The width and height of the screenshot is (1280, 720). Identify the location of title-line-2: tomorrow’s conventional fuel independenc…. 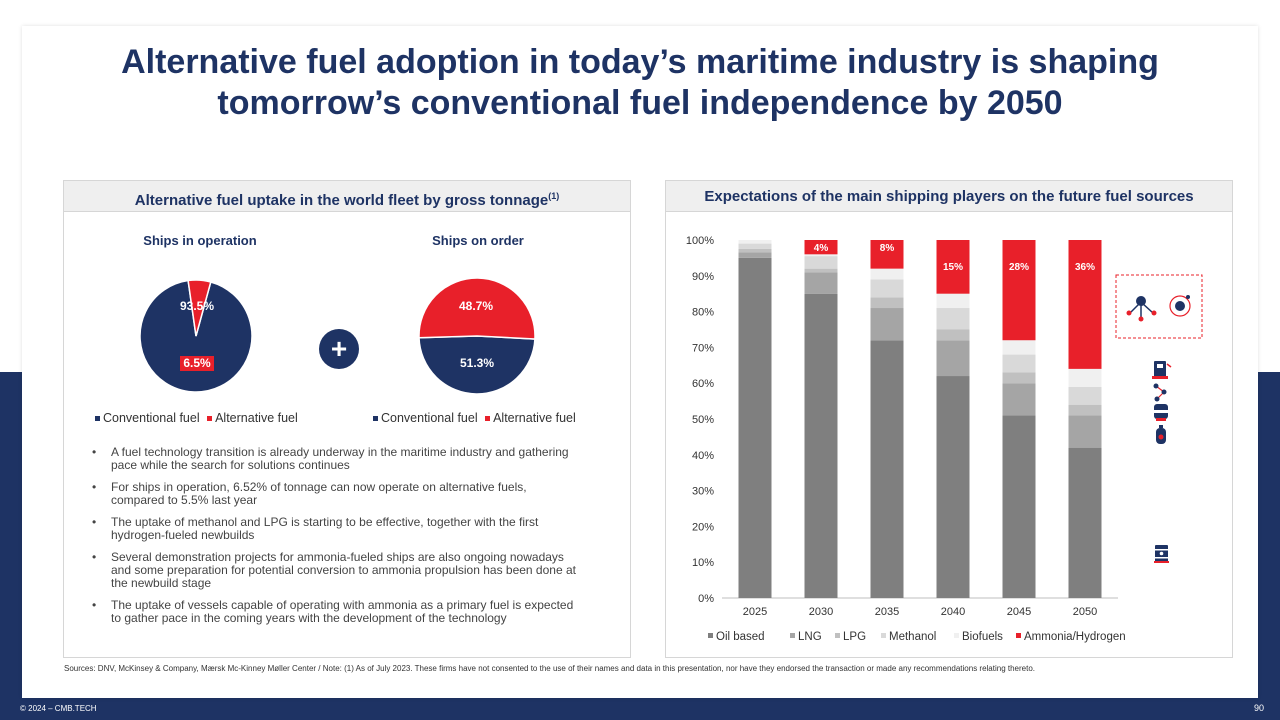
(640, 103).